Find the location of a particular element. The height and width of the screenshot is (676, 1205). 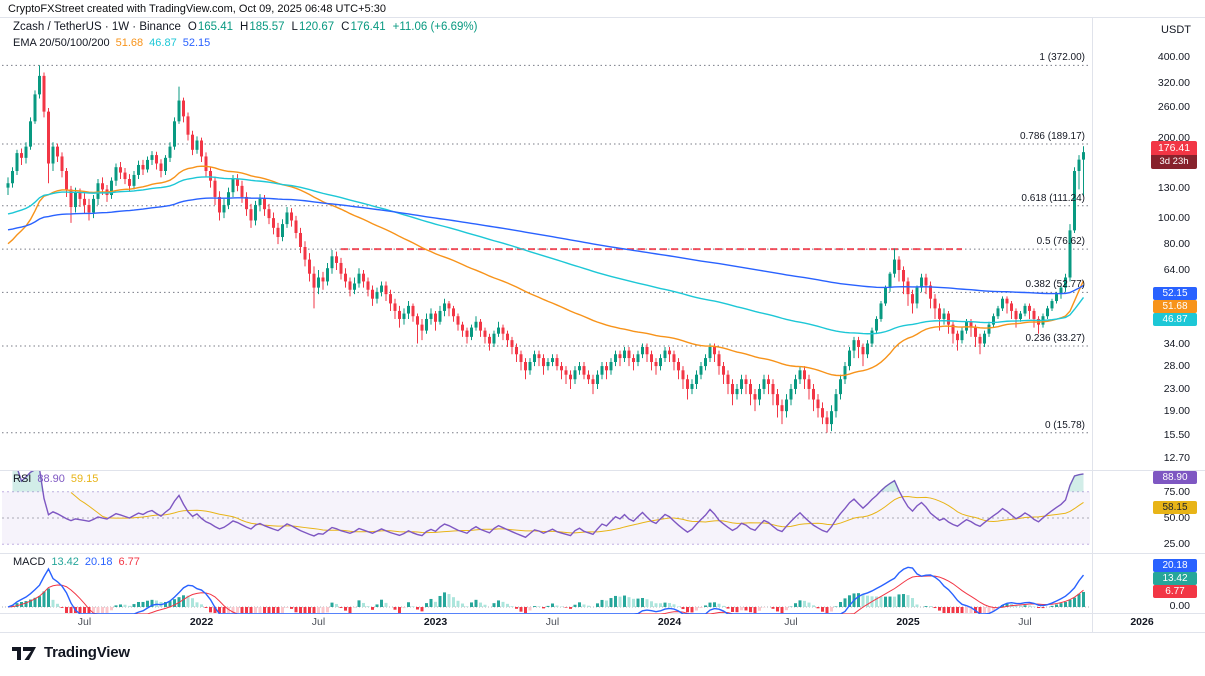

price-axis-tick: 400.00 is located at coordinates (1173, 57).